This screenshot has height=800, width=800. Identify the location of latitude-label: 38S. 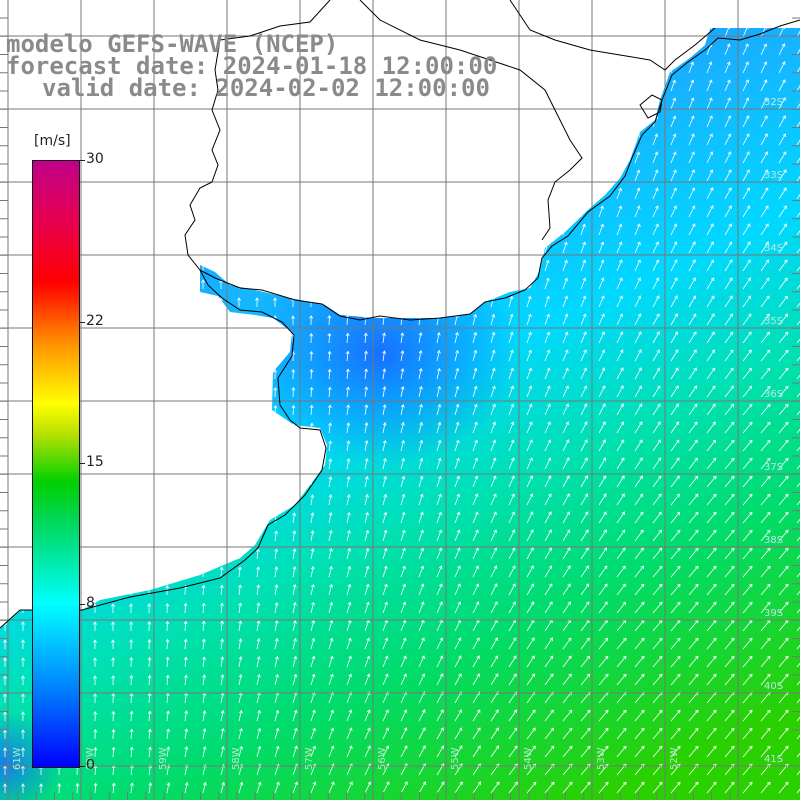
(773, 540).